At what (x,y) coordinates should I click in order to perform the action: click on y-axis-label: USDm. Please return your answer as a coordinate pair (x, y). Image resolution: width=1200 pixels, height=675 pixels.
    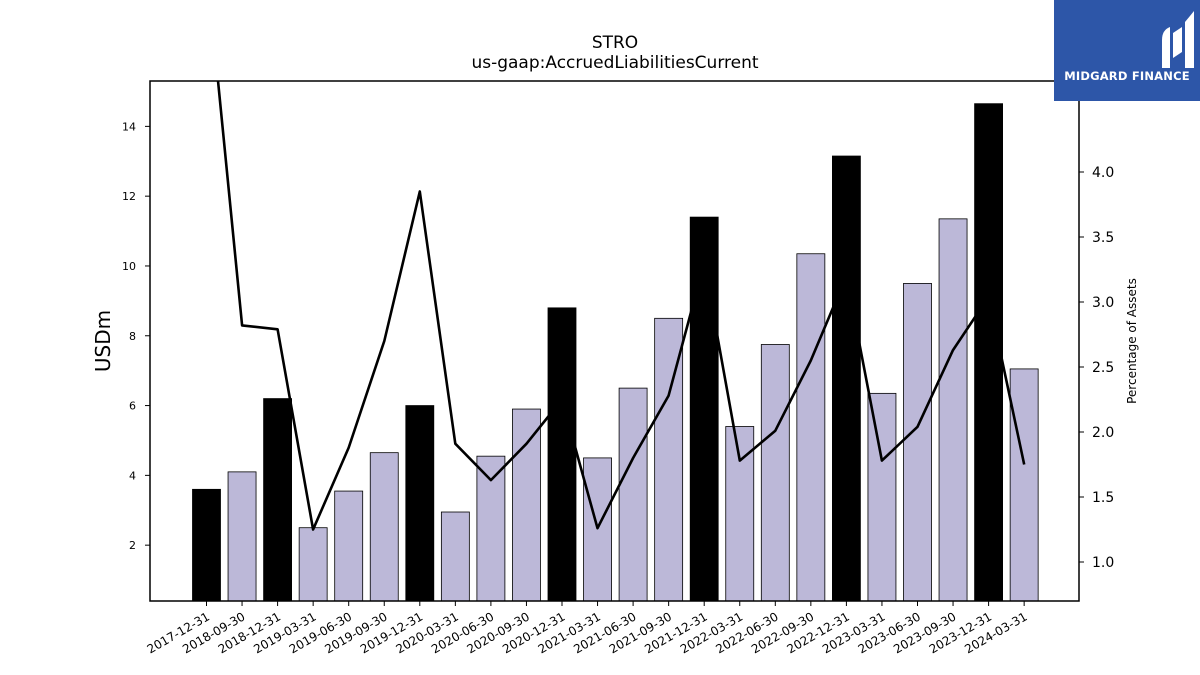
    Looking at the image, I should click on (103, 341).